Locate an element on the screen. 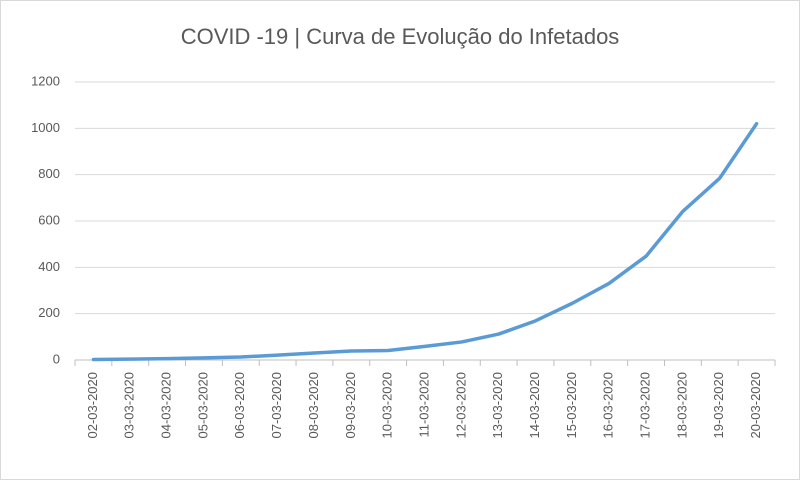  y-tick-label: 600 is located at coordinates (49, 219).